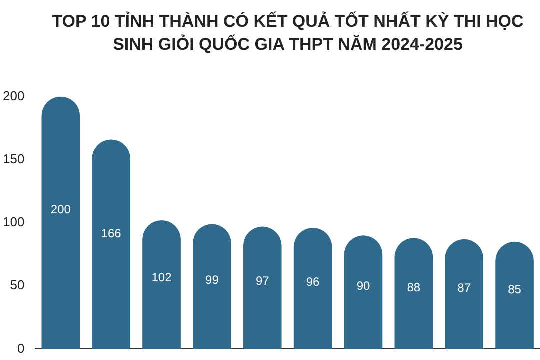  Describe the element at coordinates (111, 233) in the screenshot. I see `data-label: 166` at that location.